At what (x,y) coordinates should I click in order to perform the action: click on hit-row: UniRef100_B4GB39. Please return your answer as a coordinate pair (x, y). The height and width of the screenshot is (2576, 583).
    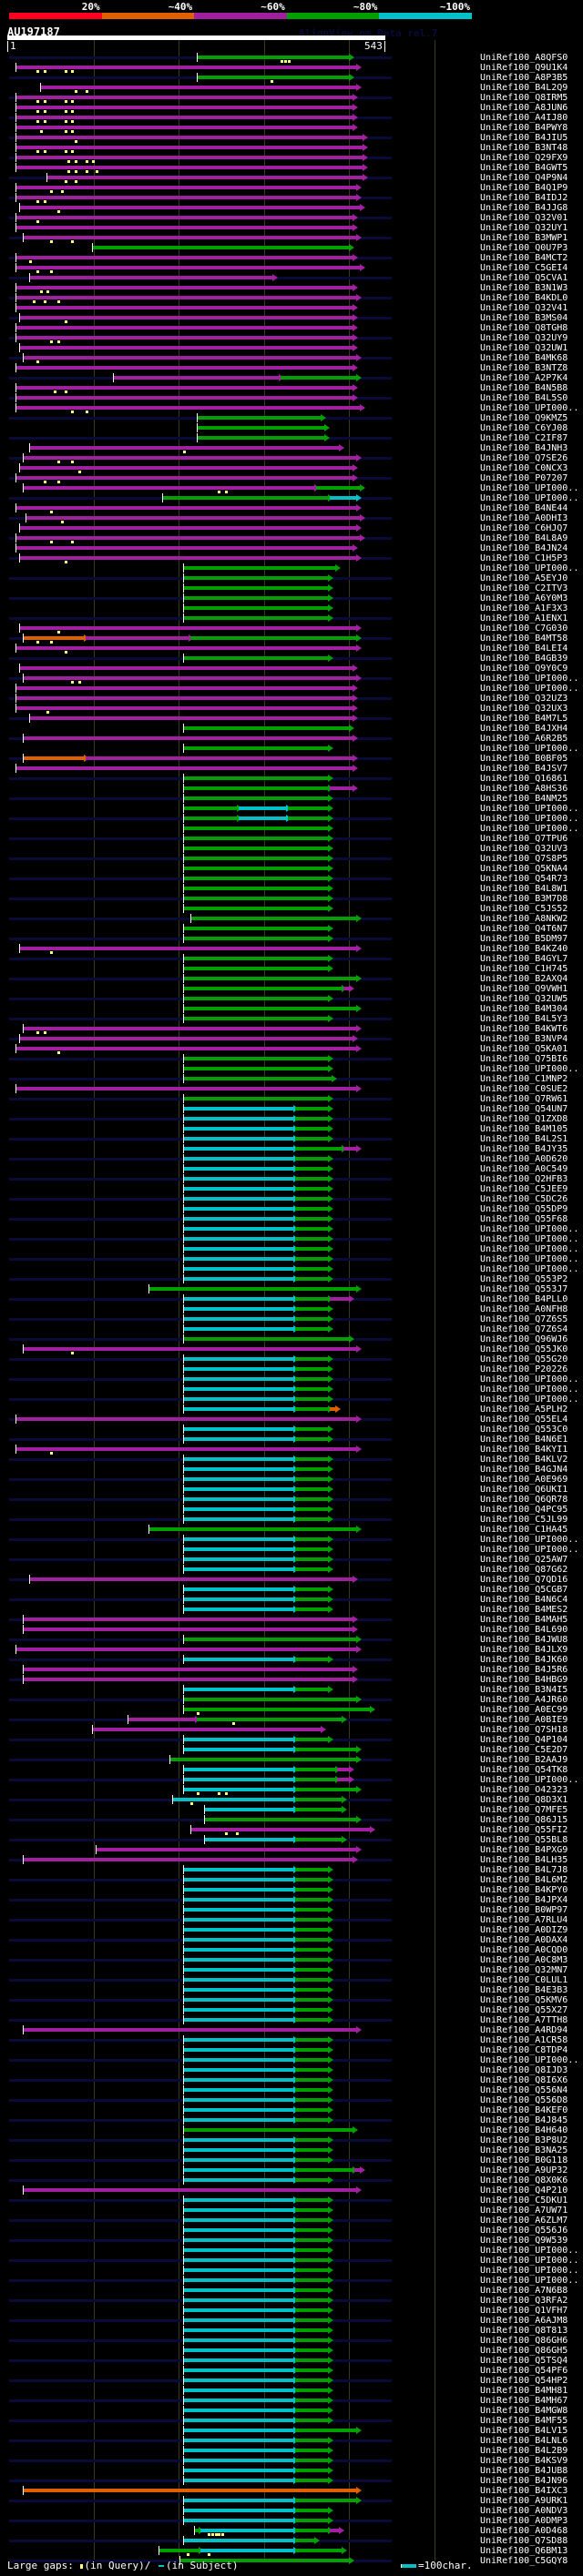
    Looking at the image, I should click on (291, 659).